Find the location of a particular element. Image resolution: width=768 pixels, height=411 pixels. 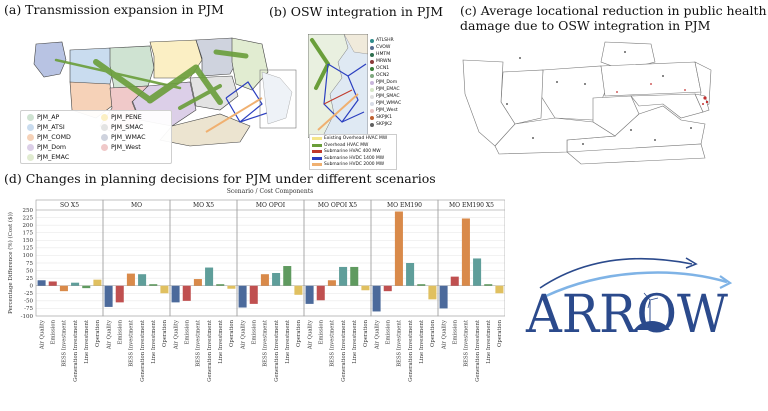

logo-swoosh-dark is located at coordinates (616, 273).